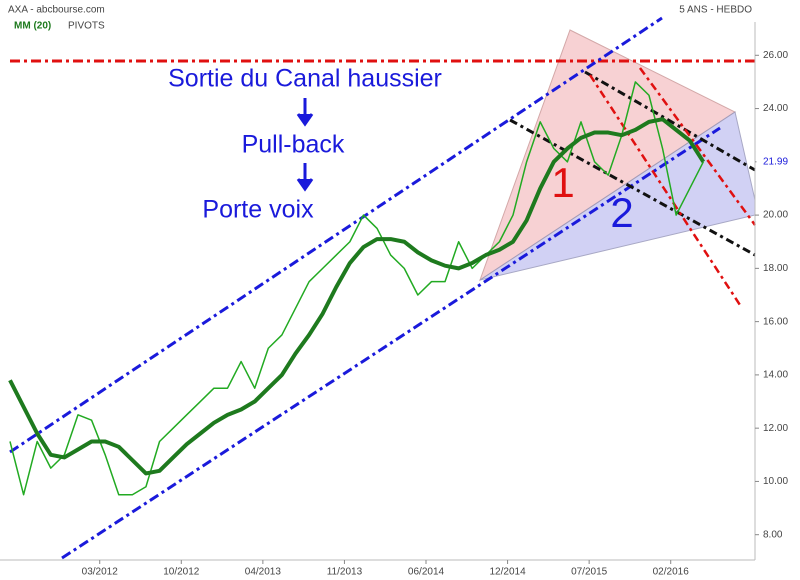  I want to click on annotation: 2, so click(621, 212).